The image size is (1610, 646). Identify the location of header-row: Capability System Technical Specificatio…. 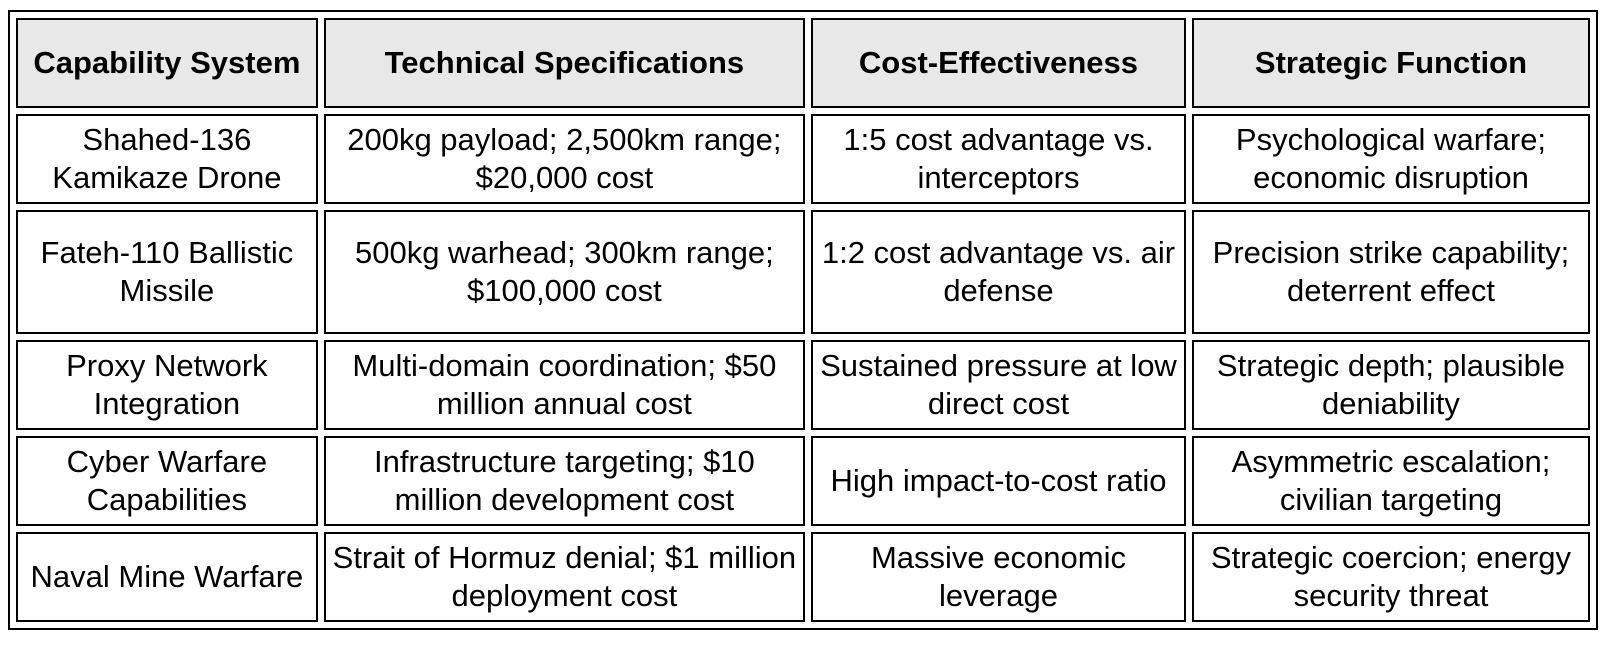
(803, 63).